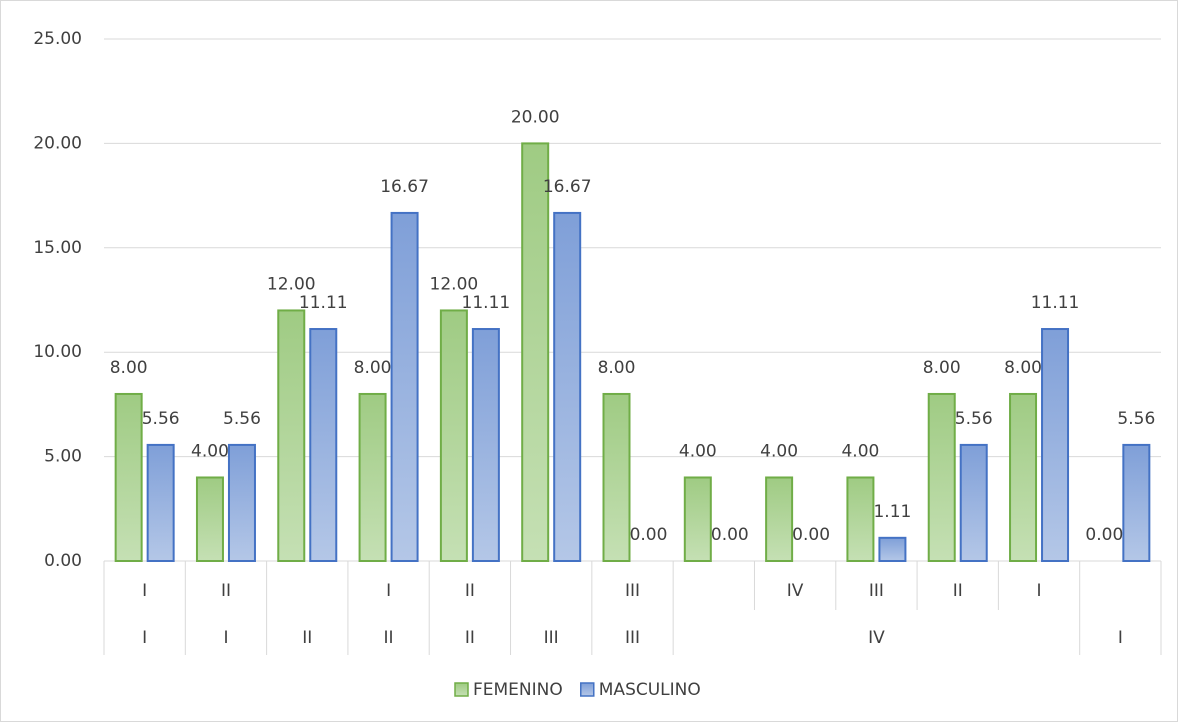 The width and height of the screenshot is (1178, 722). What do you see at coordinates (650, 690) in the screenshot?
I see `legend-label: MASCULINO` at bounding box center [650, 690].